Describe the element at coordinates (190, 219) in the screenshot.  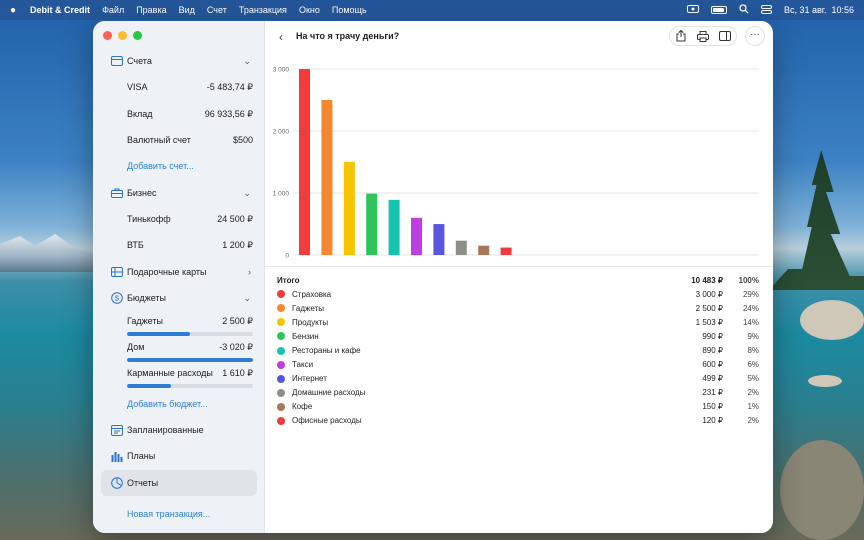
I see `sidebar-item-account: Тинькофф 24 500 ₽` at that location.